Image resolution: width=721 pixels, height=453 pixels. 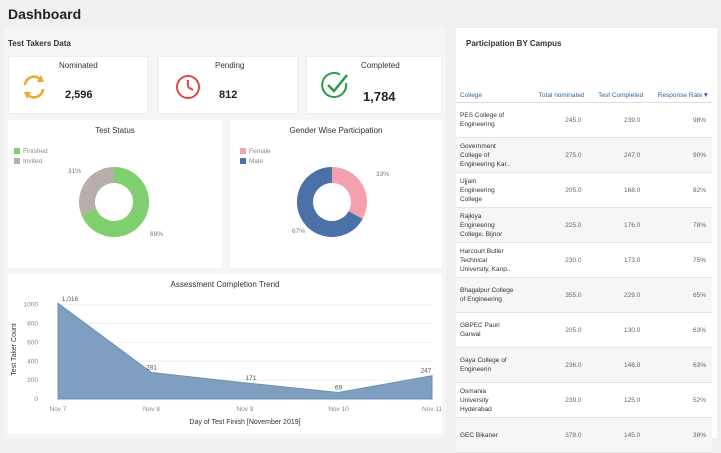 What do you see at coordinates (255, 156) in the screenshot?
I see `gender-legend: Female Male` at bounding box center [255, 156].